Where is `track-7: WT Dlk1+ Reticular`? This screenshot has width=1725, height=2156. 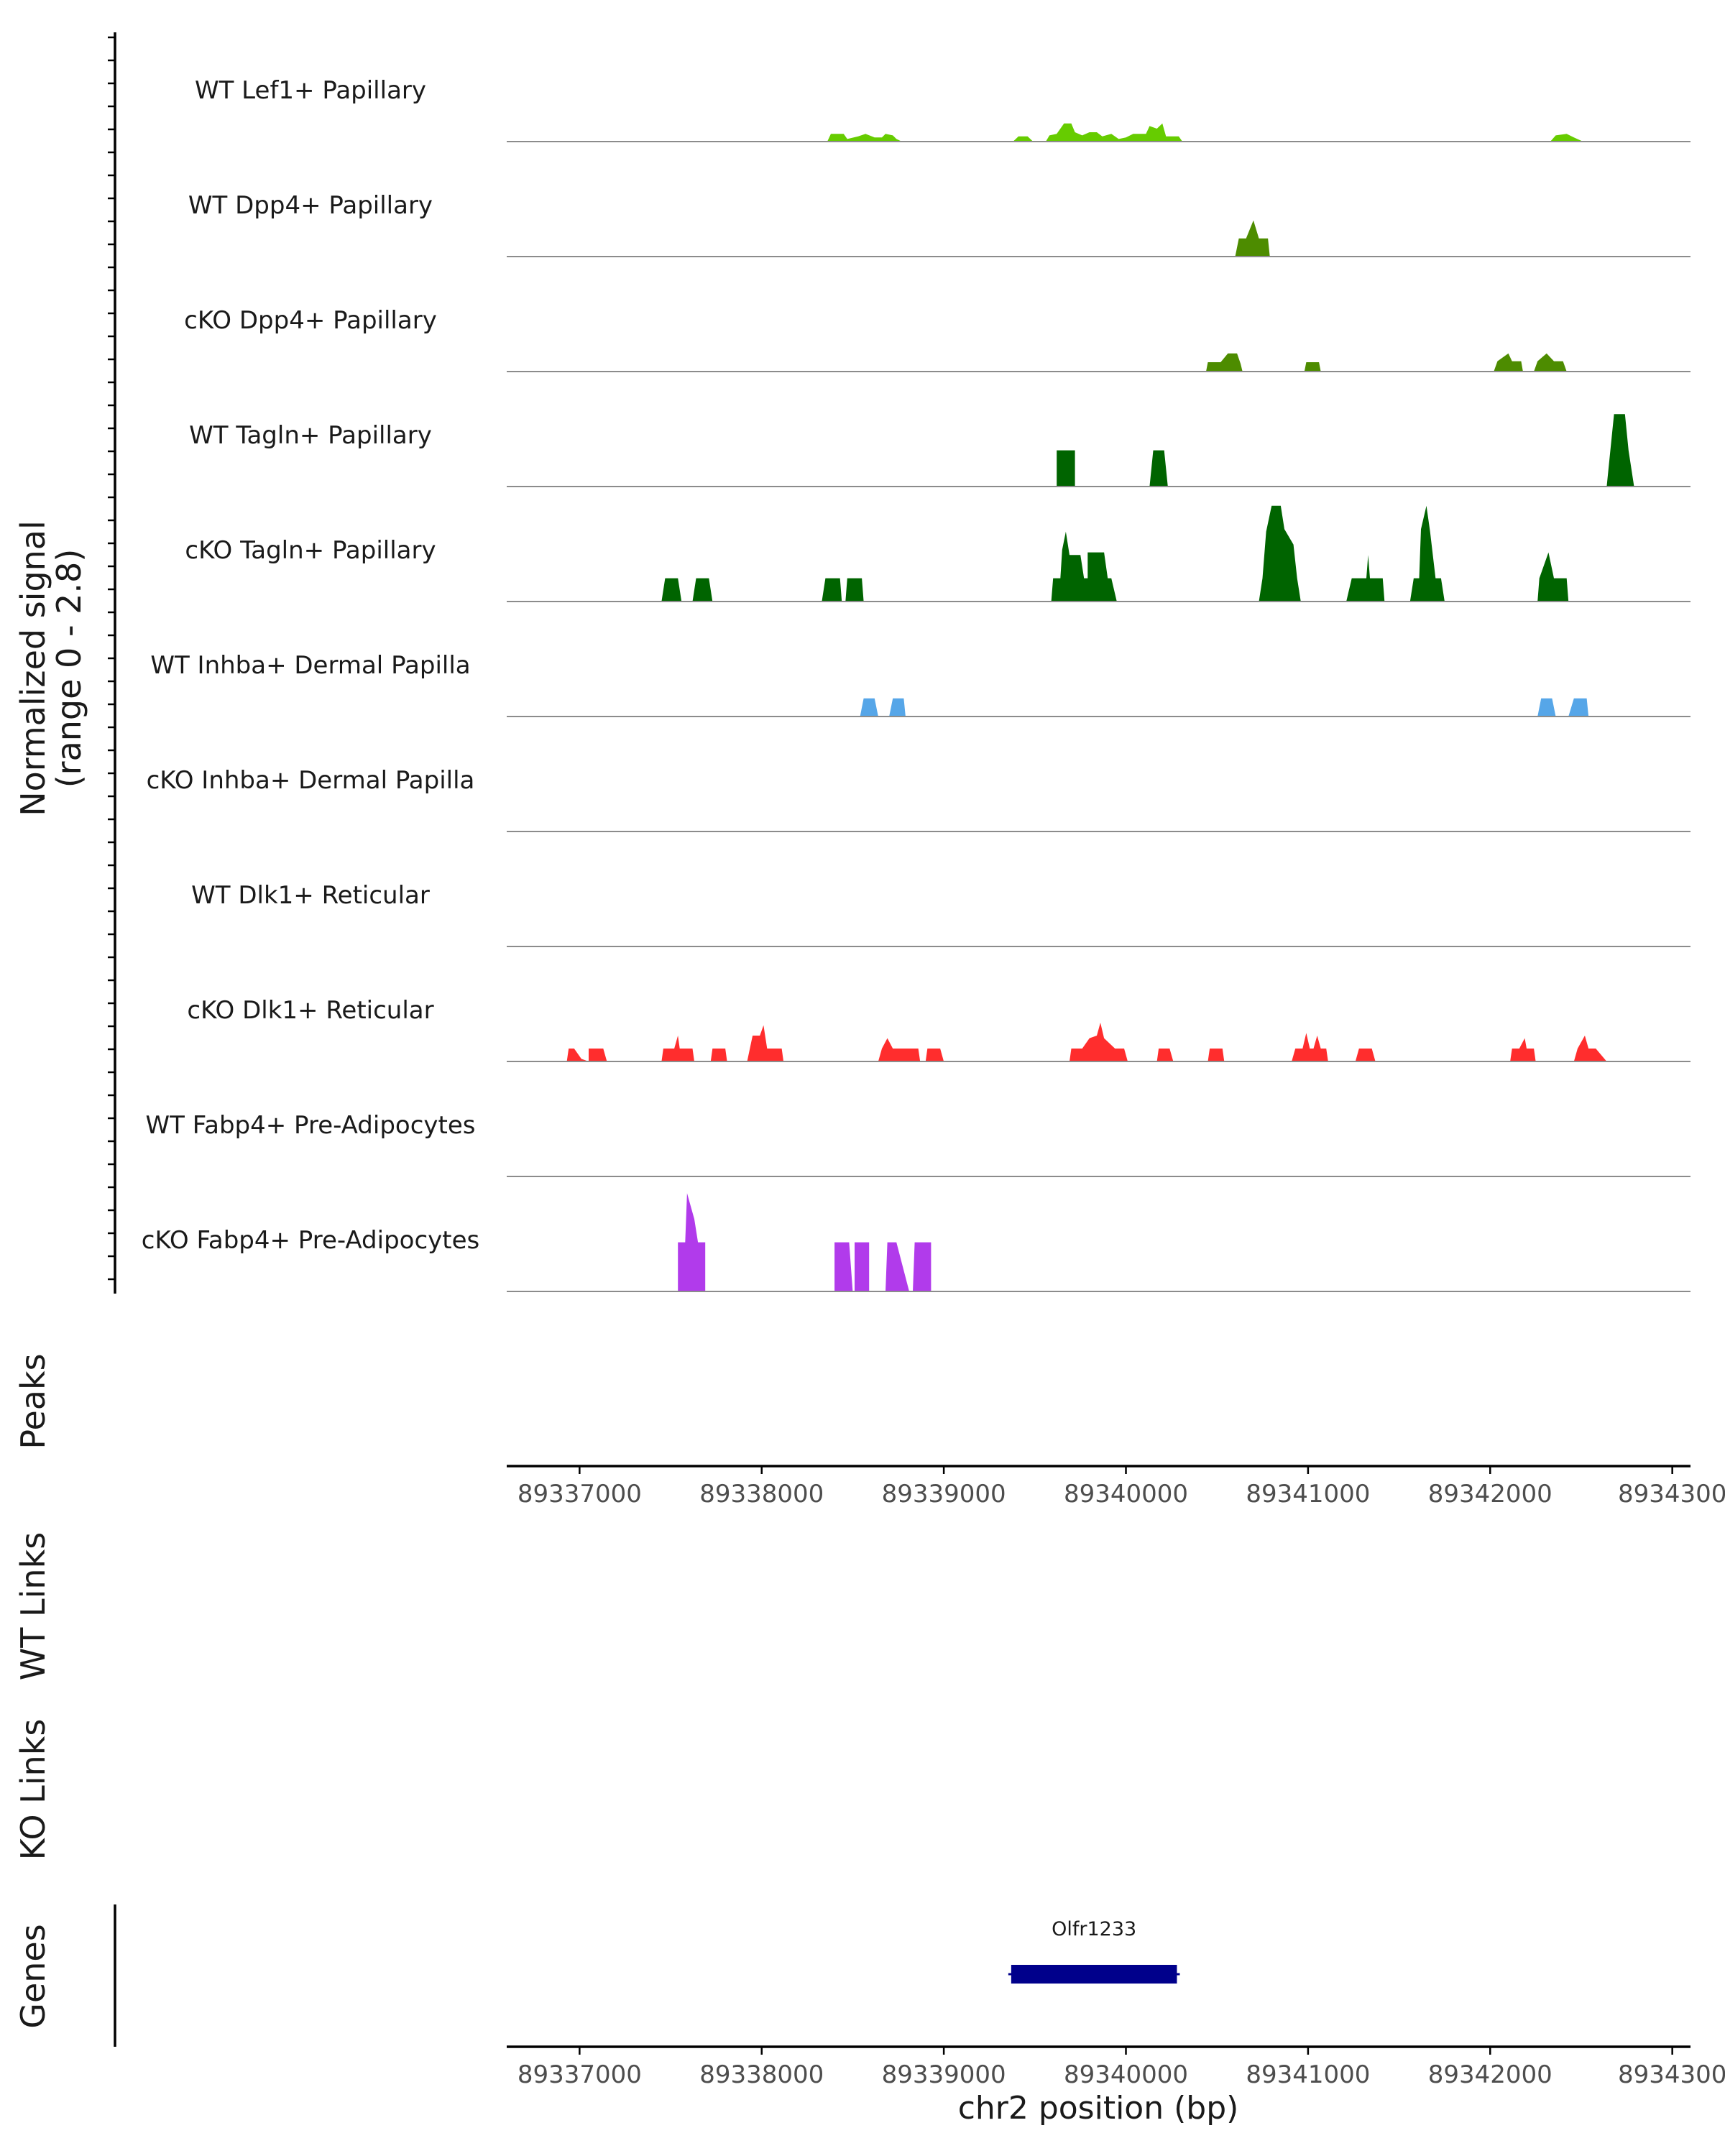
track-7: WT Dlk1+ Reticular is located at coordinates (940, 914).